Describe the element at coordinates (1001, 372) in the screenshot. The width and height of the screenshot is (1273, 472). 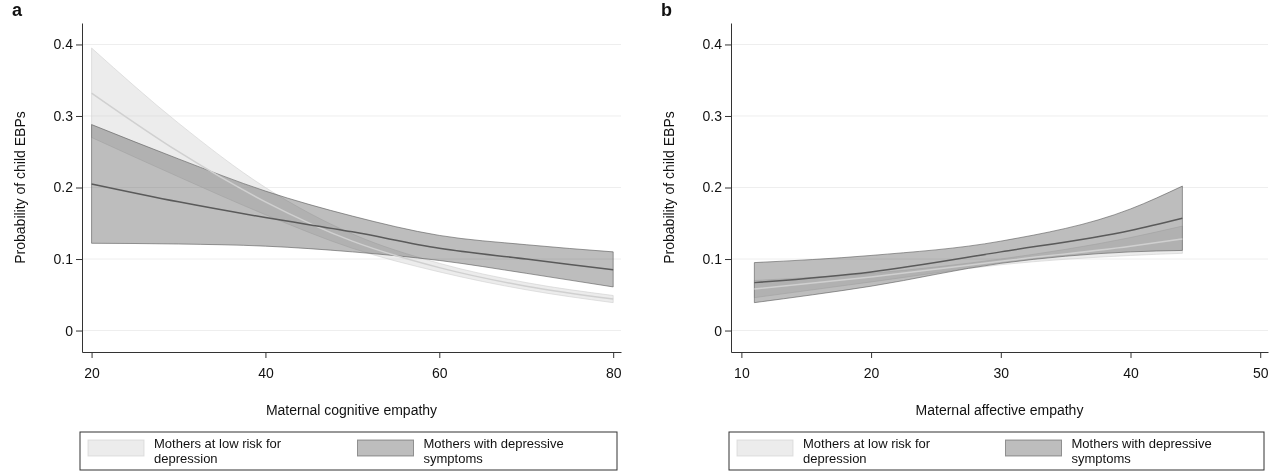
I see `x-tick-label: 30` at that location.